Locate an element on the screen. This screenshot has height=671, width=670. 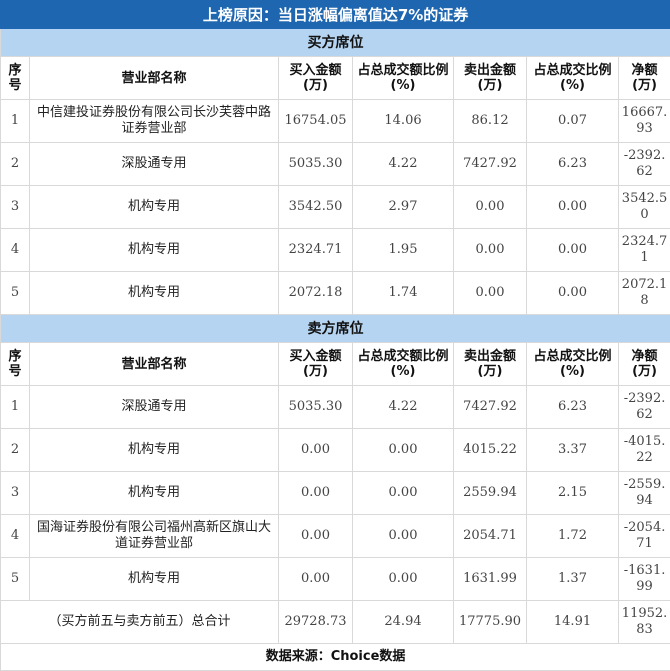
col-rank-cell: 3 is located at coordinates (15, 493).